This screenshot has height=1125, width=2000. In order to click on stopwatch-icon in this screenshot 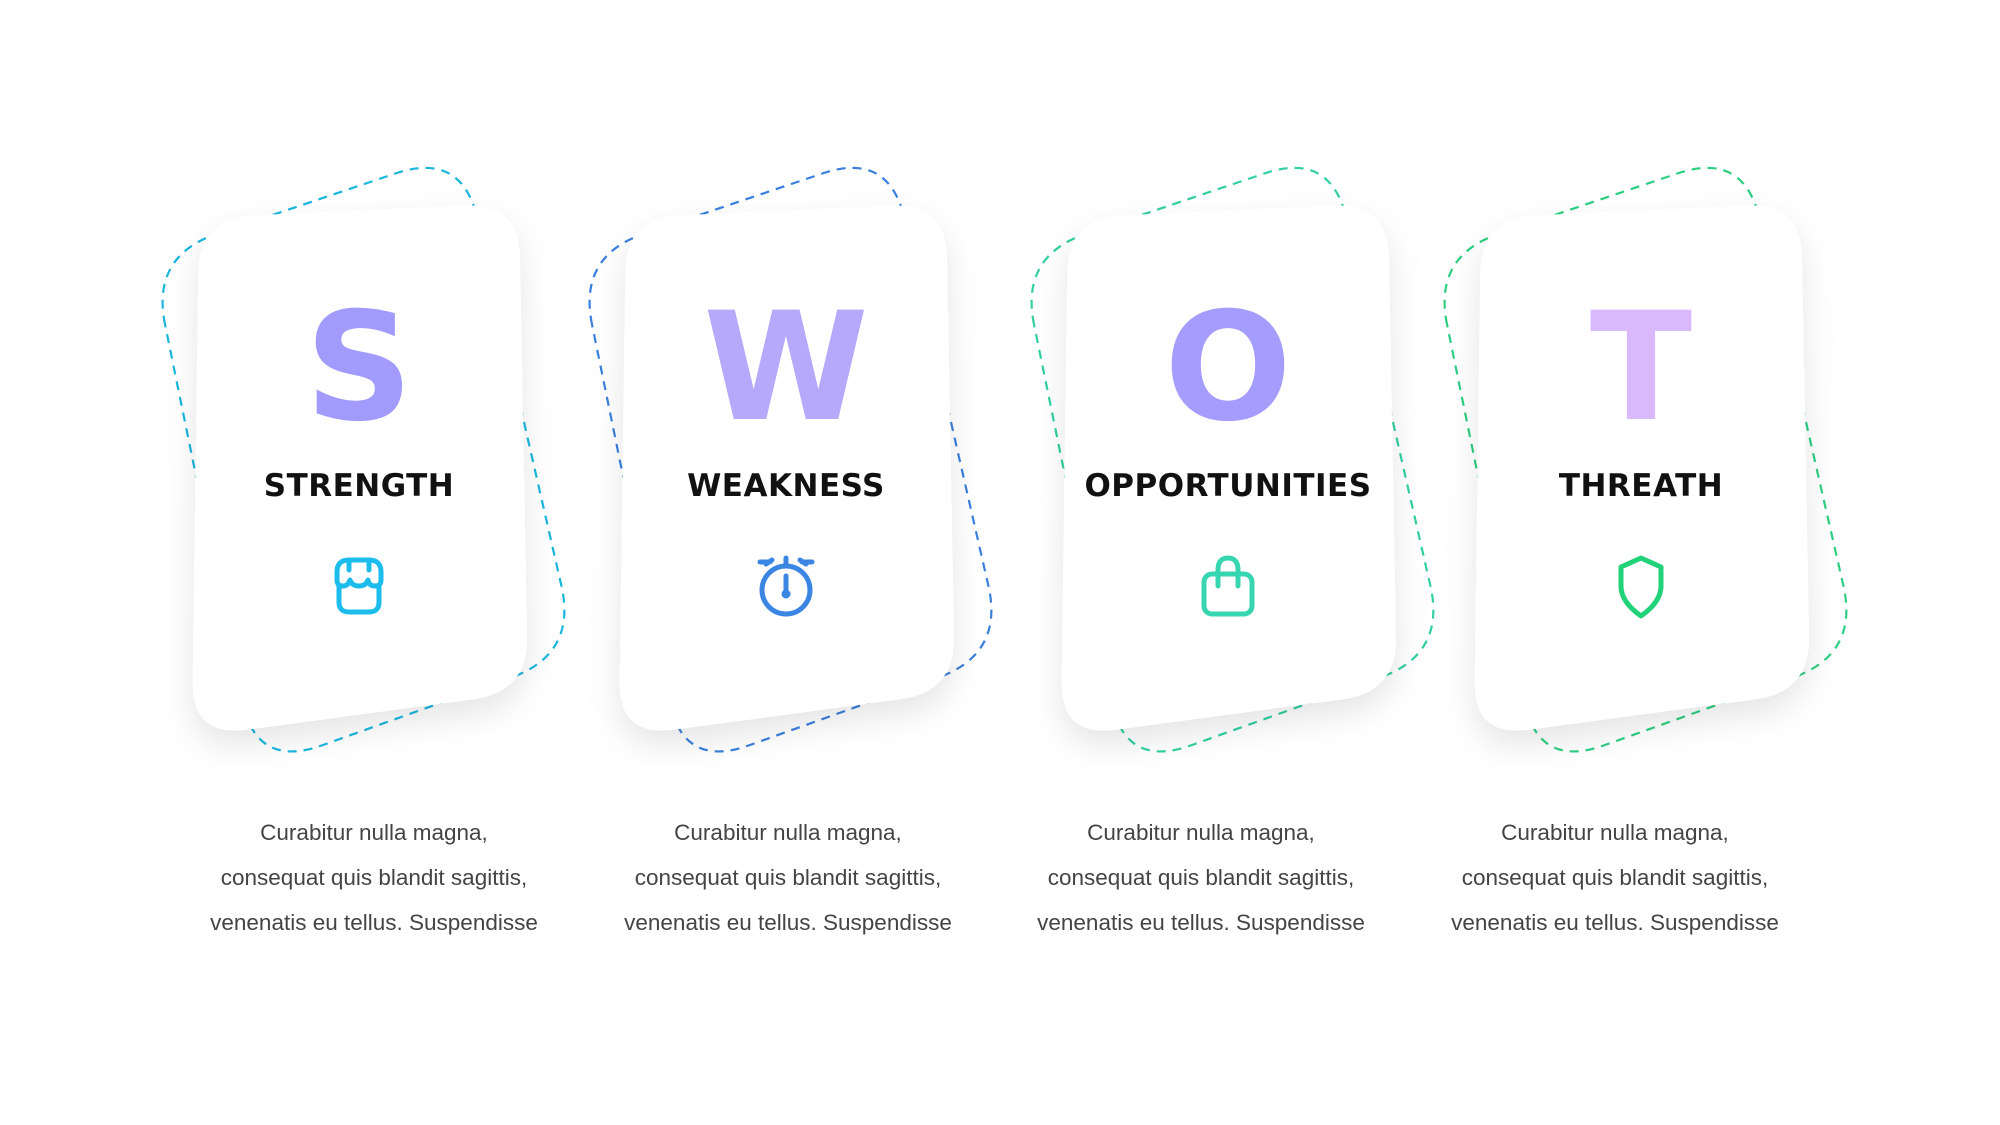, I will do `click(786, 586)`.